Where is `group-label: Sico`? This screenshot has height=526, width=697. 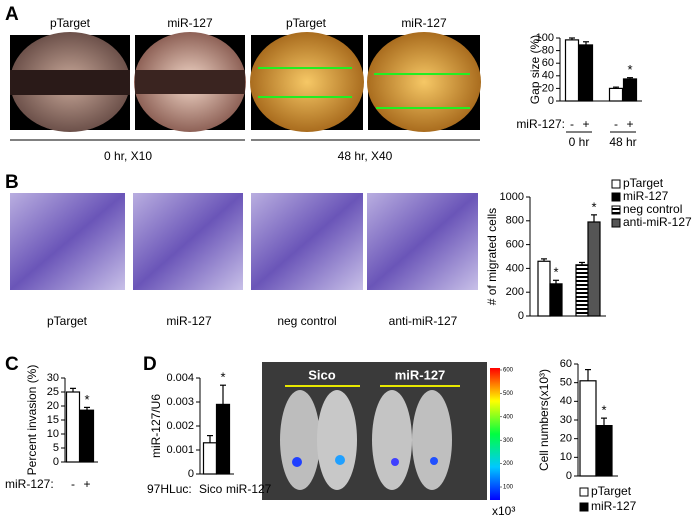
group-label: Sico is located at coordinates (322, 374).